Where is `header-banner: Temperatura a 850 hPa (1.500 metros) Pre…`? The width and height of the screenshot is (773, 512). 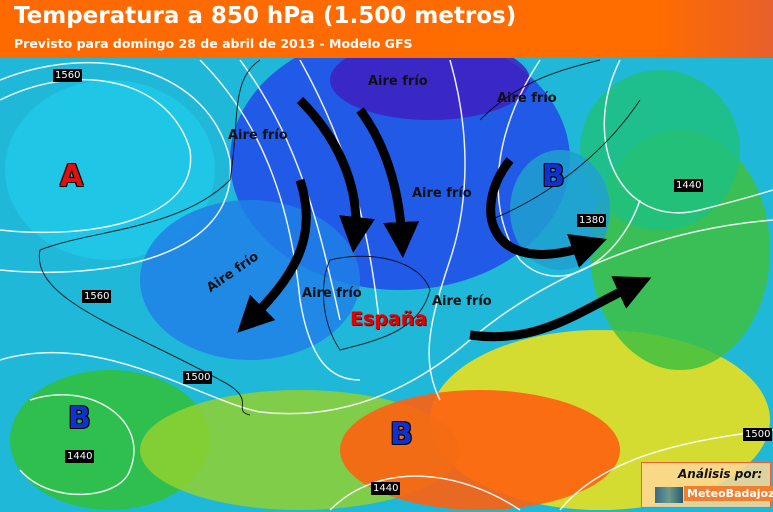
header-banner: Temperatura a 850 hPa (1.500 metros) Pre… is located at coordinates (386, 29).